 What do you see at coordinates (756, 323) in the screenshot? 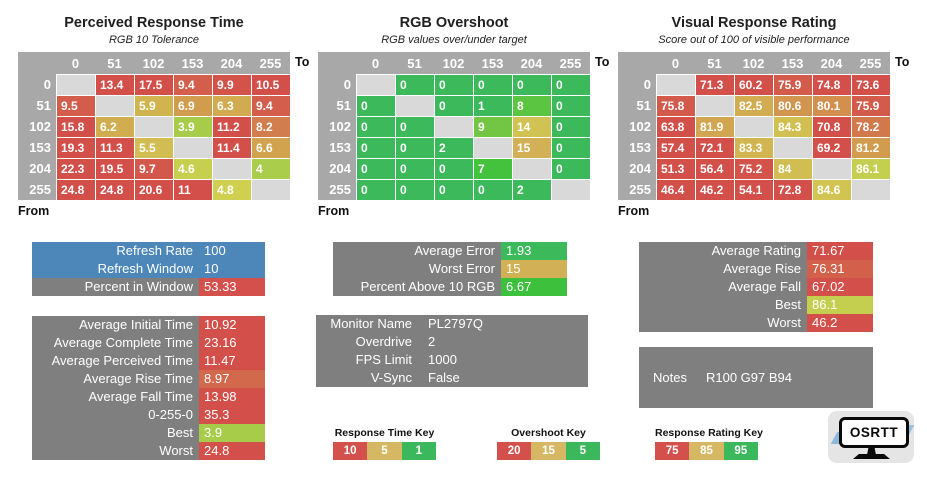
I see `stat-row: Worst 46.2` at bounding box center [756, 323].